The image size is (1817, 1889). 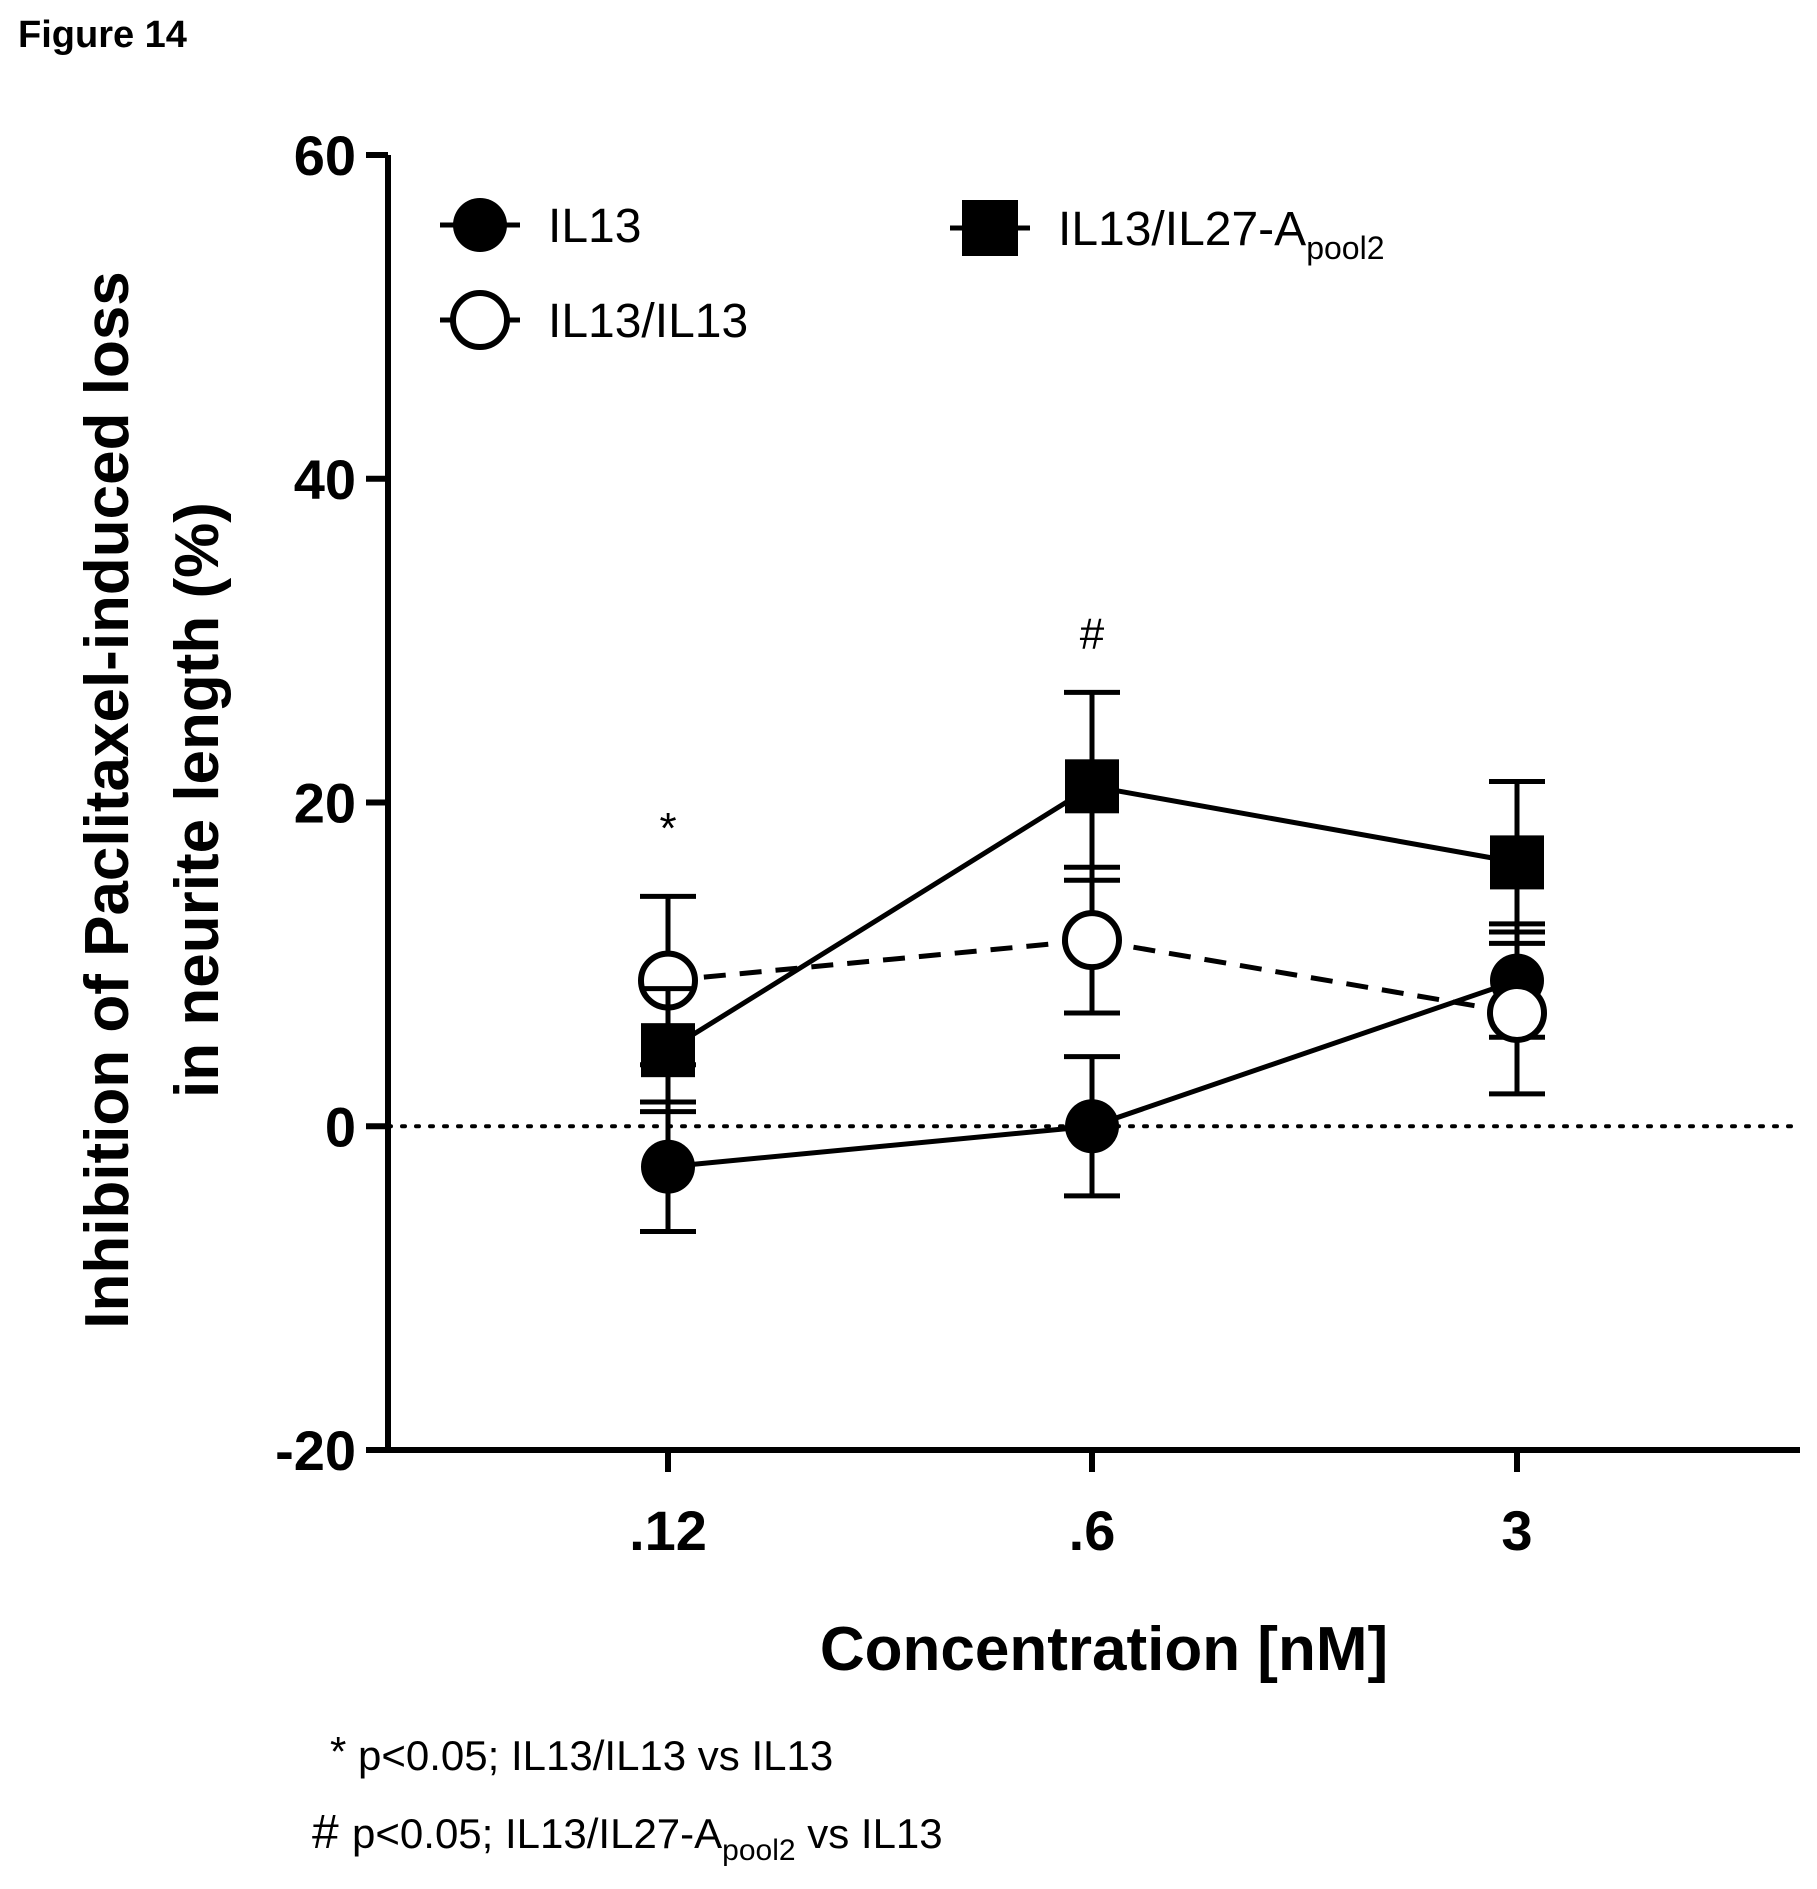 What do you see at coordinates (315, 1450) in the screenshot?
I see `y-tick-label: -20` at bounding box center [315, 1450].